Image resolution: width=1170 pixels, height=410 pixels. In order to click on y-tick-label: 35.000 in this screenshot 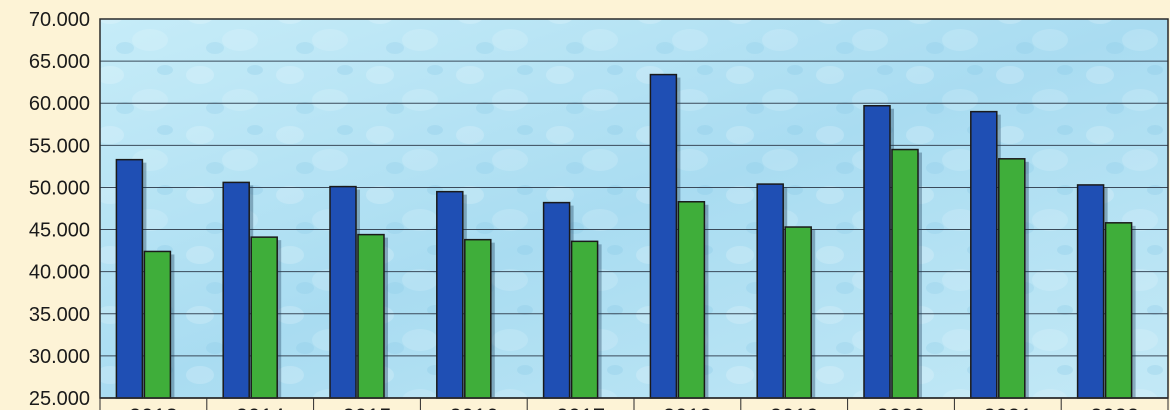, I will do `click(59, 315)`.